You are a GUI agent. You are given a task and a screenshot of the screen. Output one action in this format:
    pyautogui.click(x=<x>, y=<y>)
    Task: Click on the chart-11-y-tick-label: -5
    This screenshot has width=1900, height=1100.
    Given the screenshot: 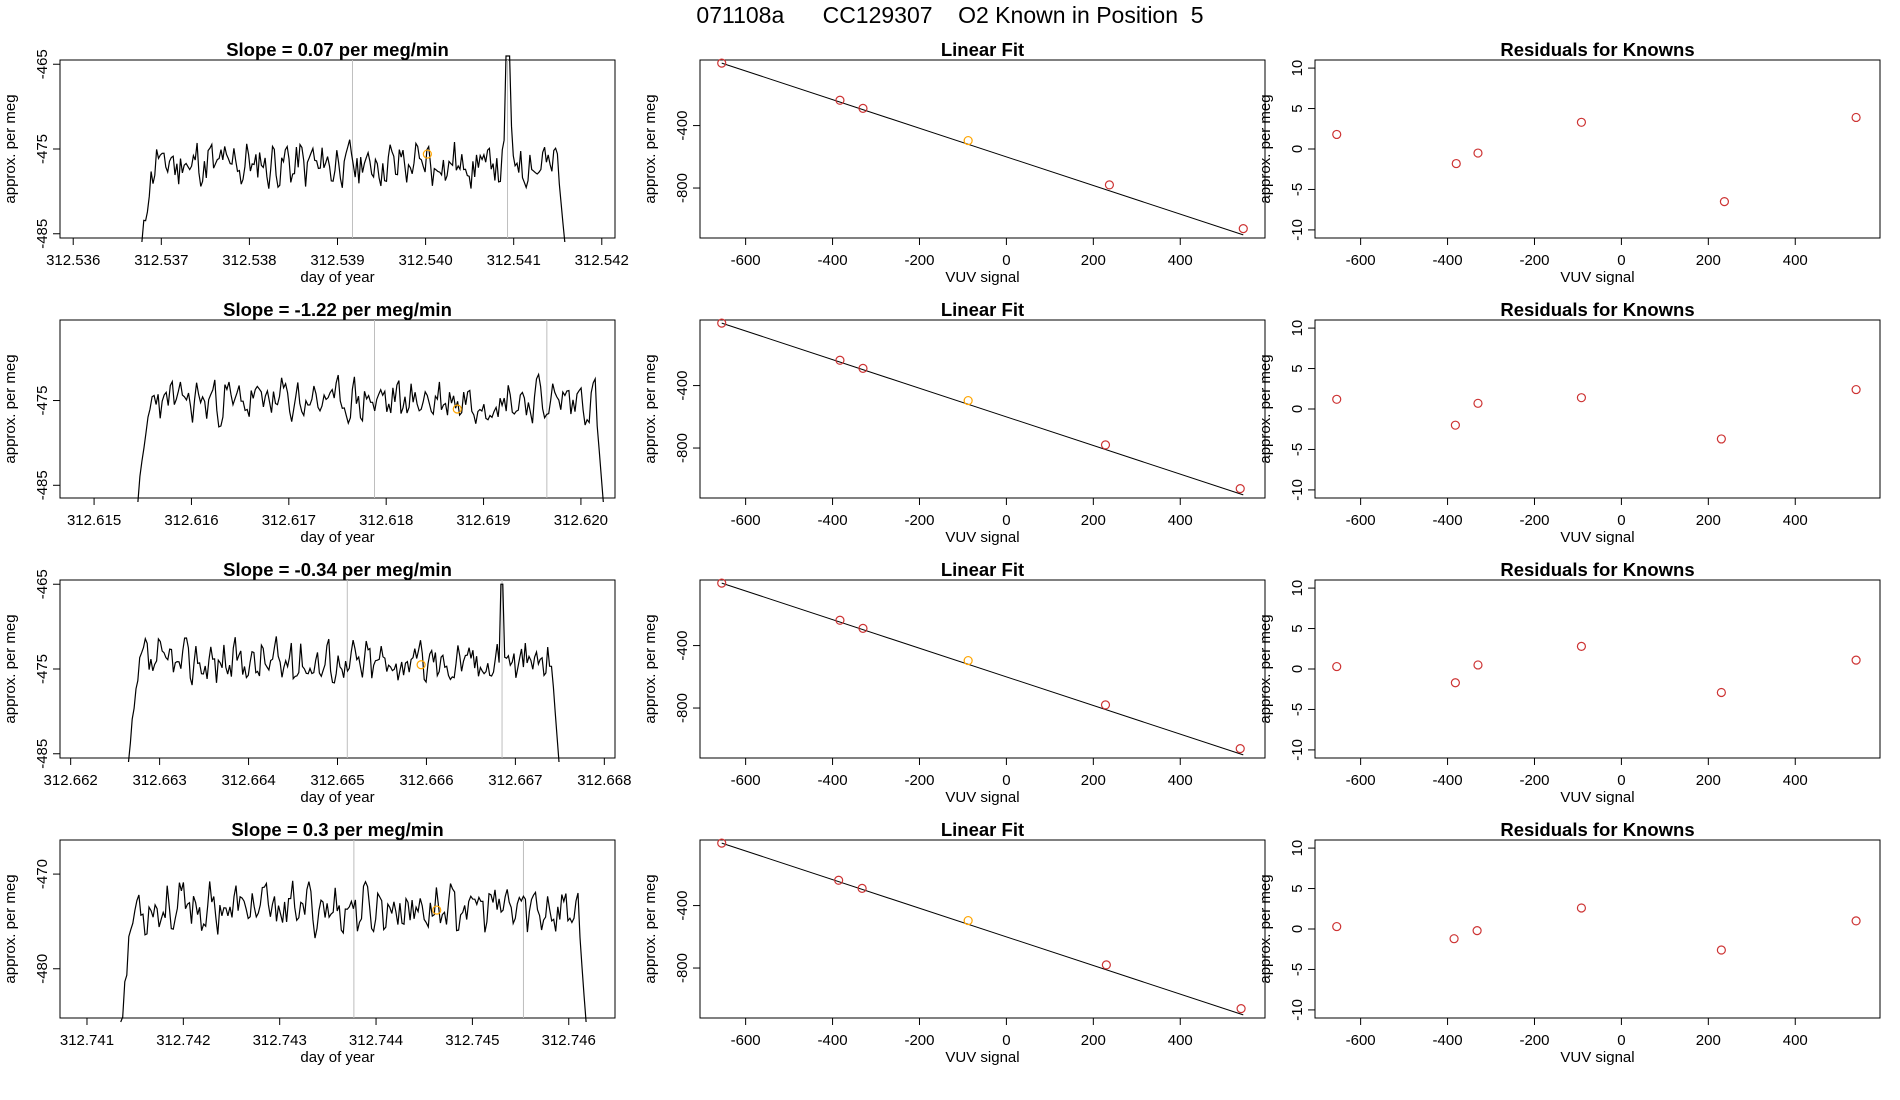 What is the action you would take?
    pyautogui.click(x=1297, y=709)
    